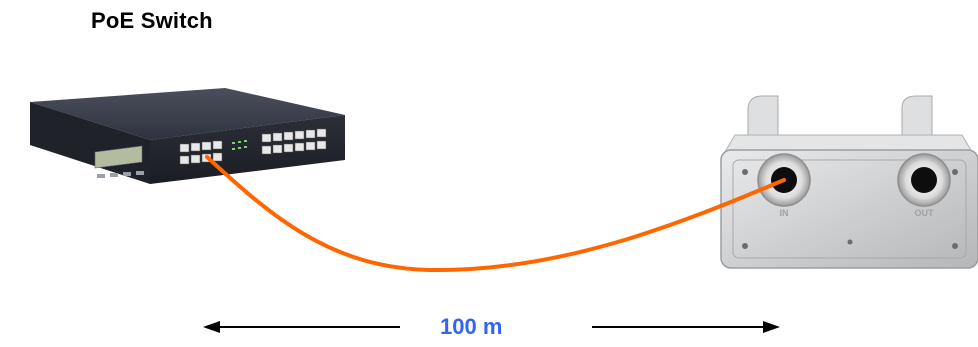  Describe the element at coordinates (152, 20) in the screenshot. I see `switch-title: PoE Switch` at that location.